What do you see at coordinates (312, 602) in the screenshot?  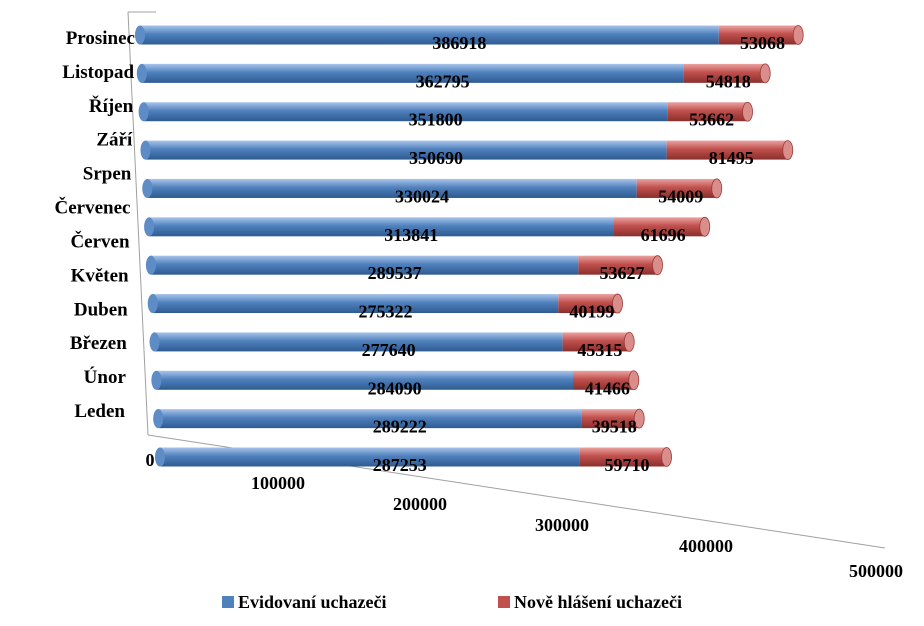 I see `legend-label-evidovani: Evidovaní uchazeči` at bounding box center [312, 602].